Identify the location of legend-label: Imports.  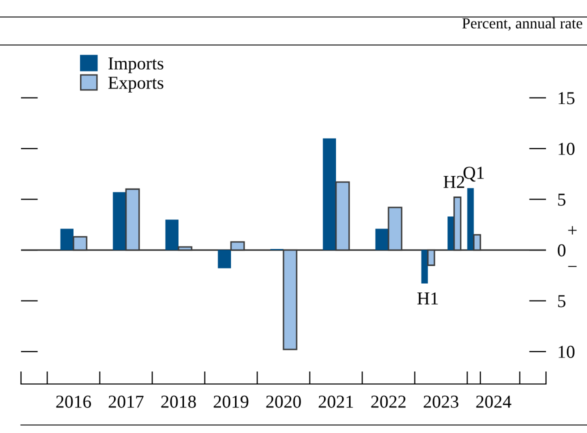
(136, 66).